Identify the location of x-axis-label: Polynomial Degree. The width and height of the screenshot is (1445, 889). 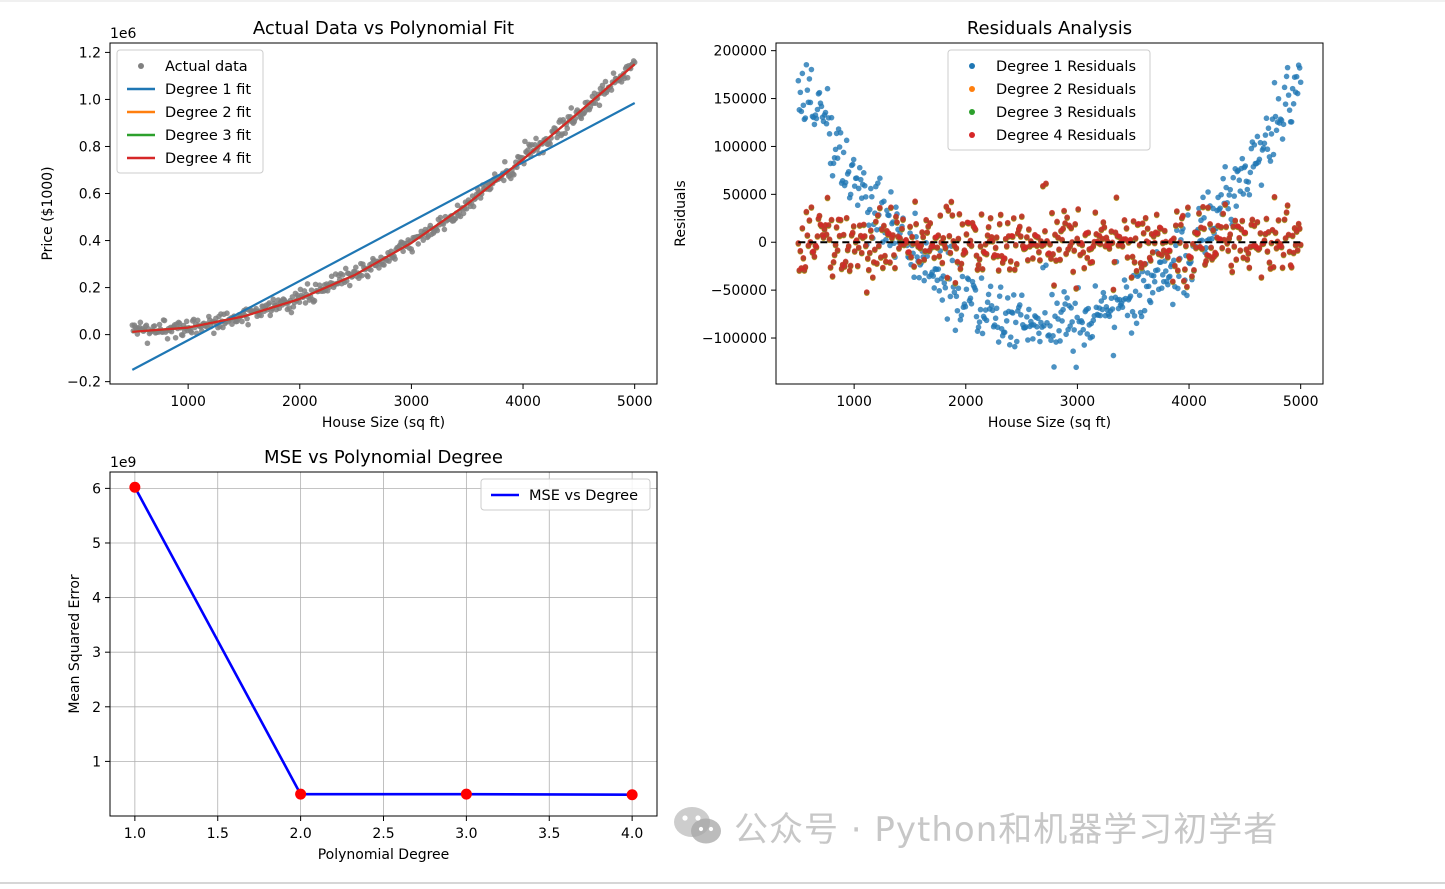
(384, 855).